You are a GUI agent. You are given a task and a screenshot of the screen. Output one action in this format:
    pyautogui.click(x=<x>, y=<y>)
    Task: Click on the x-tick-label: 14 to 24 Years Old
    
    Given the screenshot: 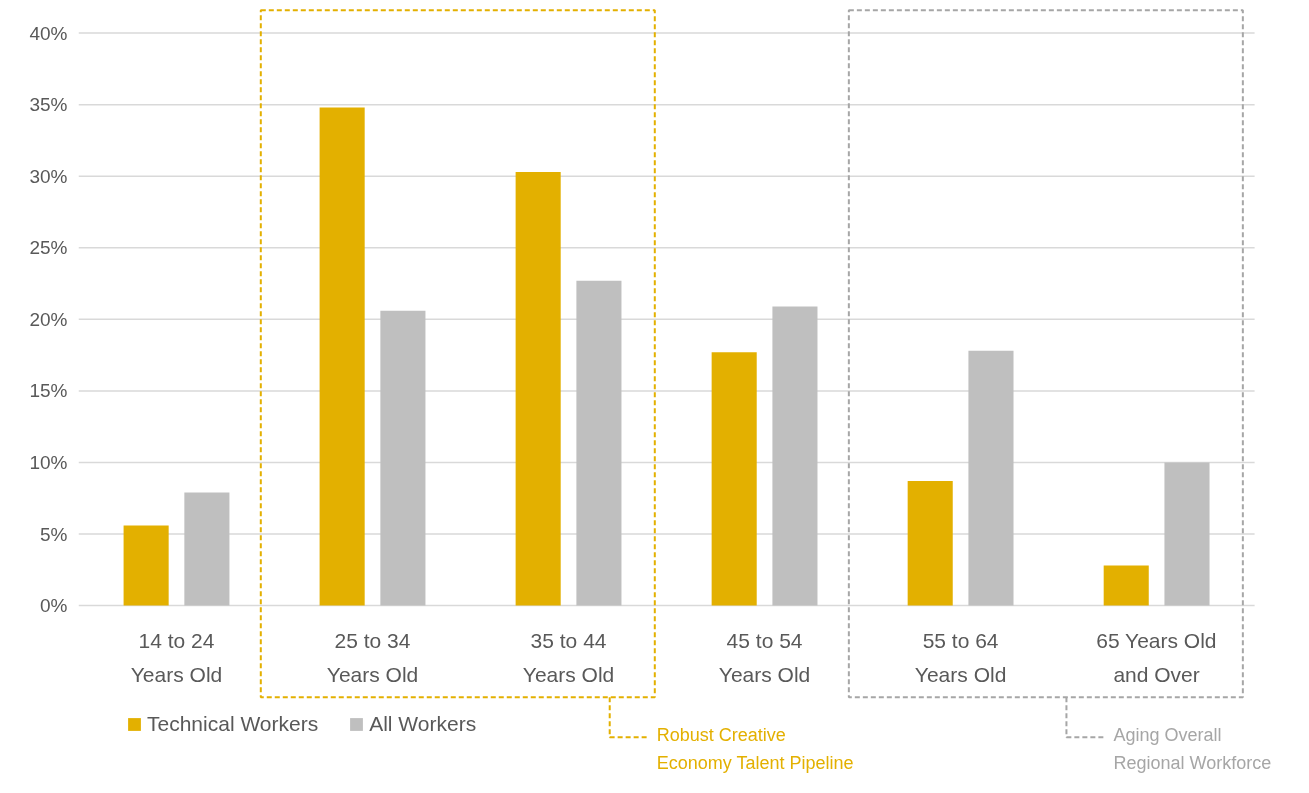 What is the action you would take?
    pyautogui.click(x=176, y=657)
    